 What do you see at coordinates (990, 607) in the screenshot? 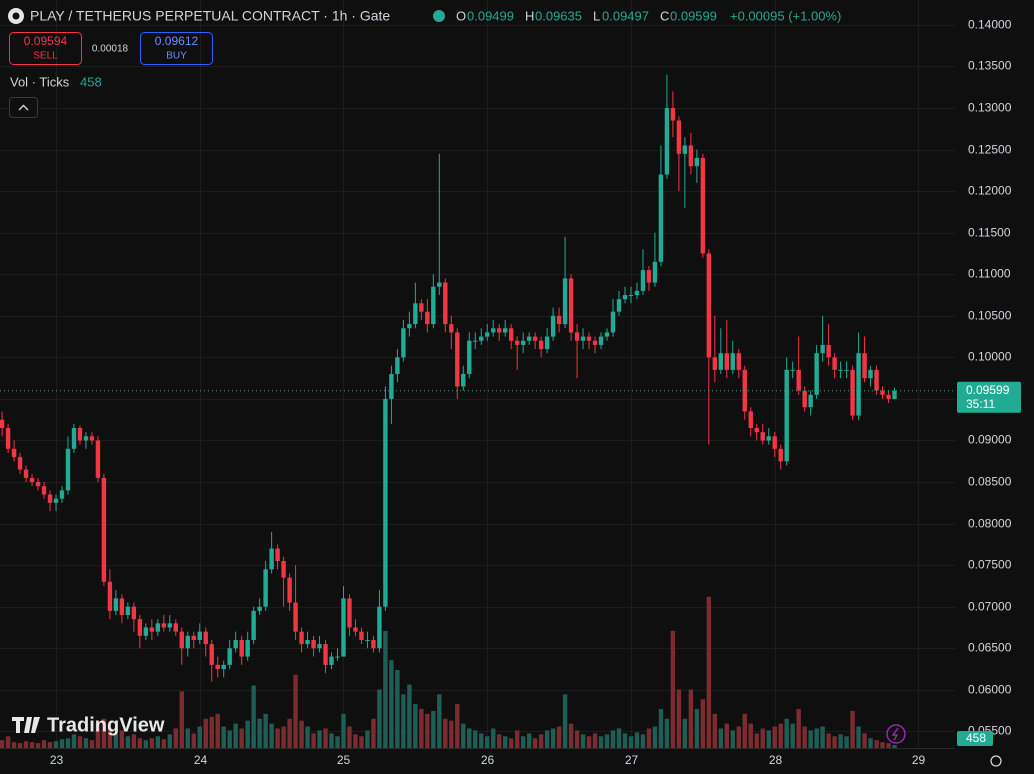
I see `y-tick-label: 0.07000` at bounding box center [990, 607].